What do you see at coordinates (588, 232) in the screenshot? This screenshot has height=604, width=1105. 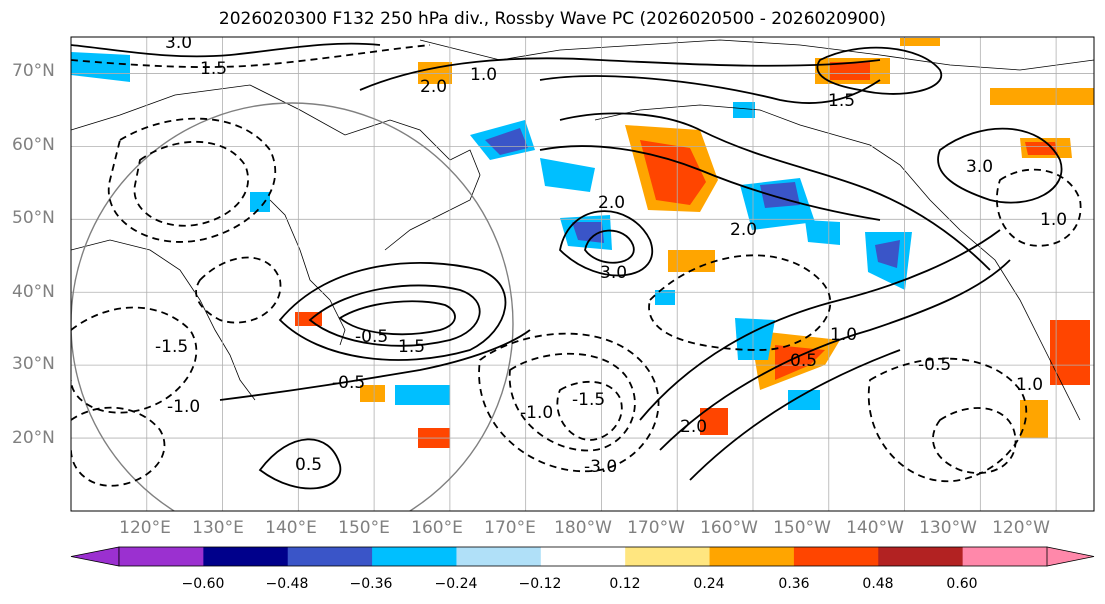 I see `shade-blob-3b` at bounding box center [588, 232].